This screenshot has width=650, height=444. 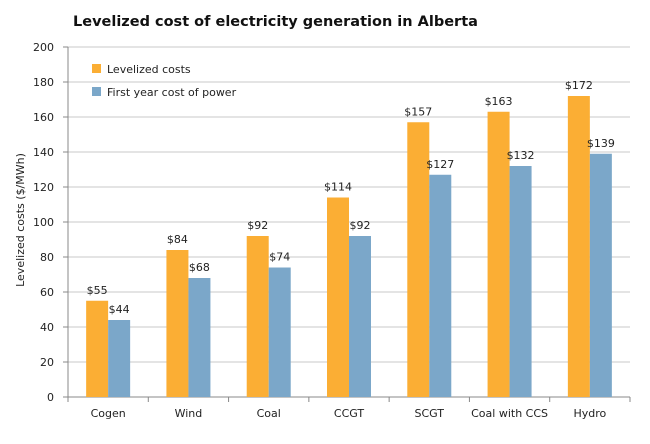 What do you see at coordinates (149, 69) in the screenshot?
I see `legend-label-levelized-costs: Levelized costs` at bounding box center [149, 69].